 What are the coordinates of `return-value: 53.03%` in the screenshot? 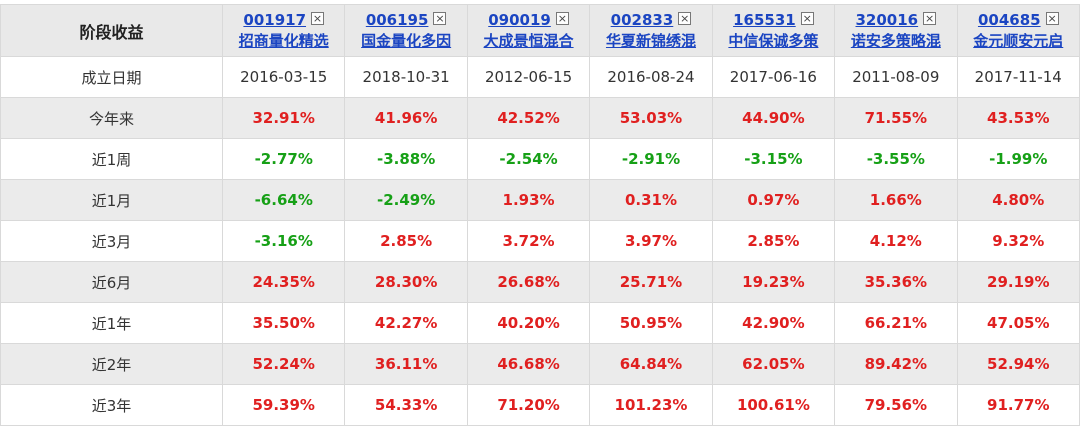 It's located at (651, 118).